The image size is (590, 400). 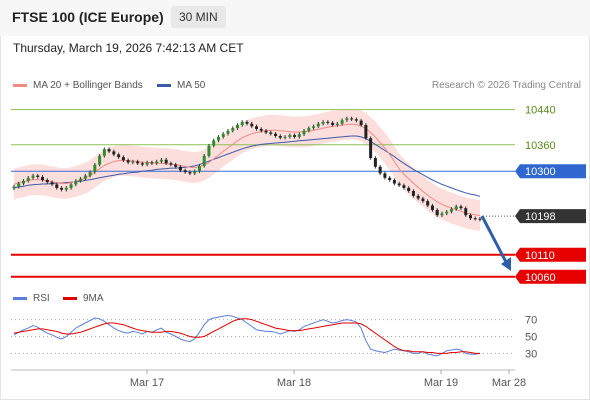 What do you see at coordinates (147, 383) in the screenshot?
I see `x-tick-label: Mar 17` at bounding box center [147, 383].